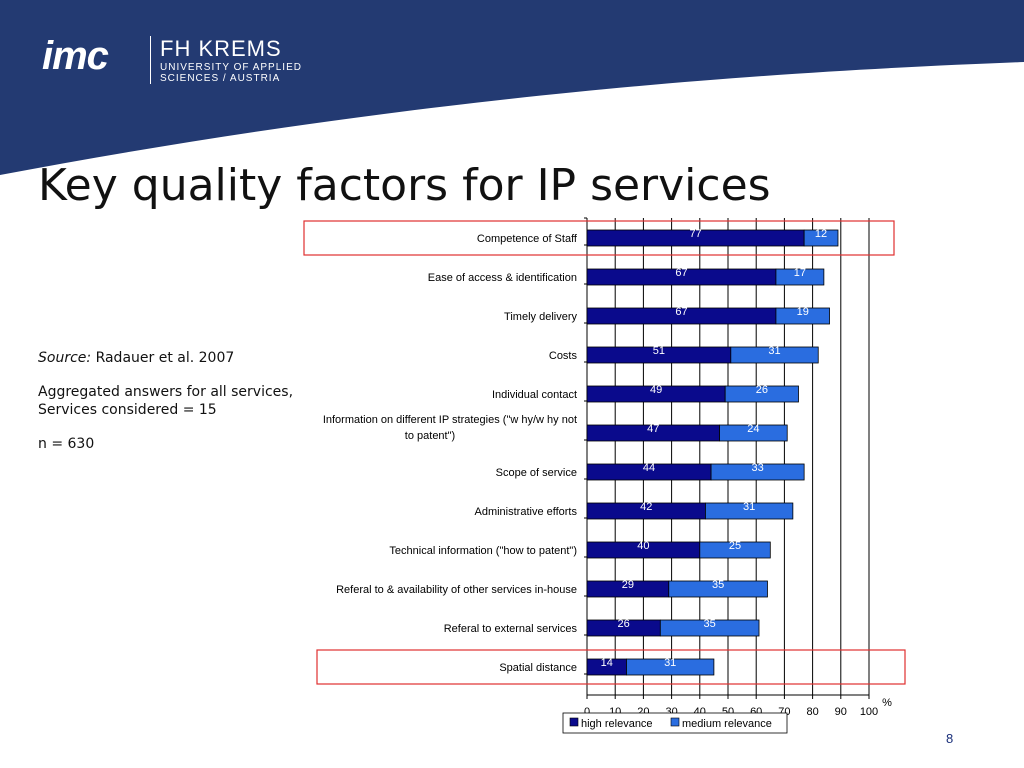  Describe the element at coordinates (166, 392) in the screenshot. I see `aggregation-note: Aggregated answers for all services,` at that location.